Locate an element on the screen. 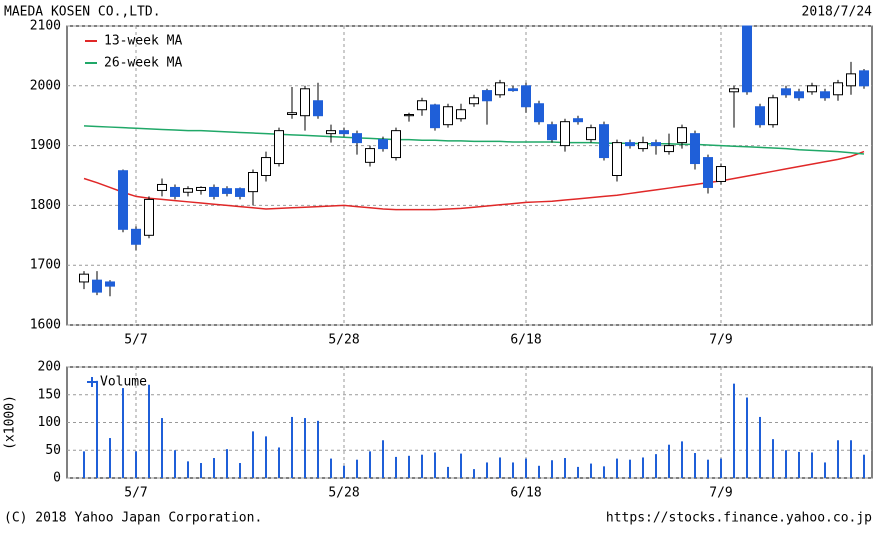 The height and width of the screenshot is (536, 884). legend-label: 13-week MA is located at coordinates (143, 41).